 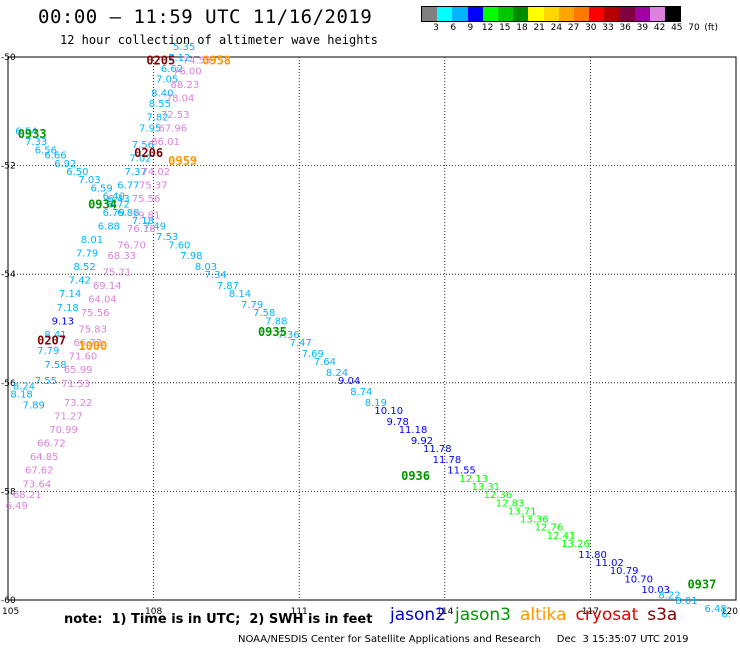 I want to click on page-title: 00:00 – 11:59 UTC 11/16/2019, so click(x=205, y=17).